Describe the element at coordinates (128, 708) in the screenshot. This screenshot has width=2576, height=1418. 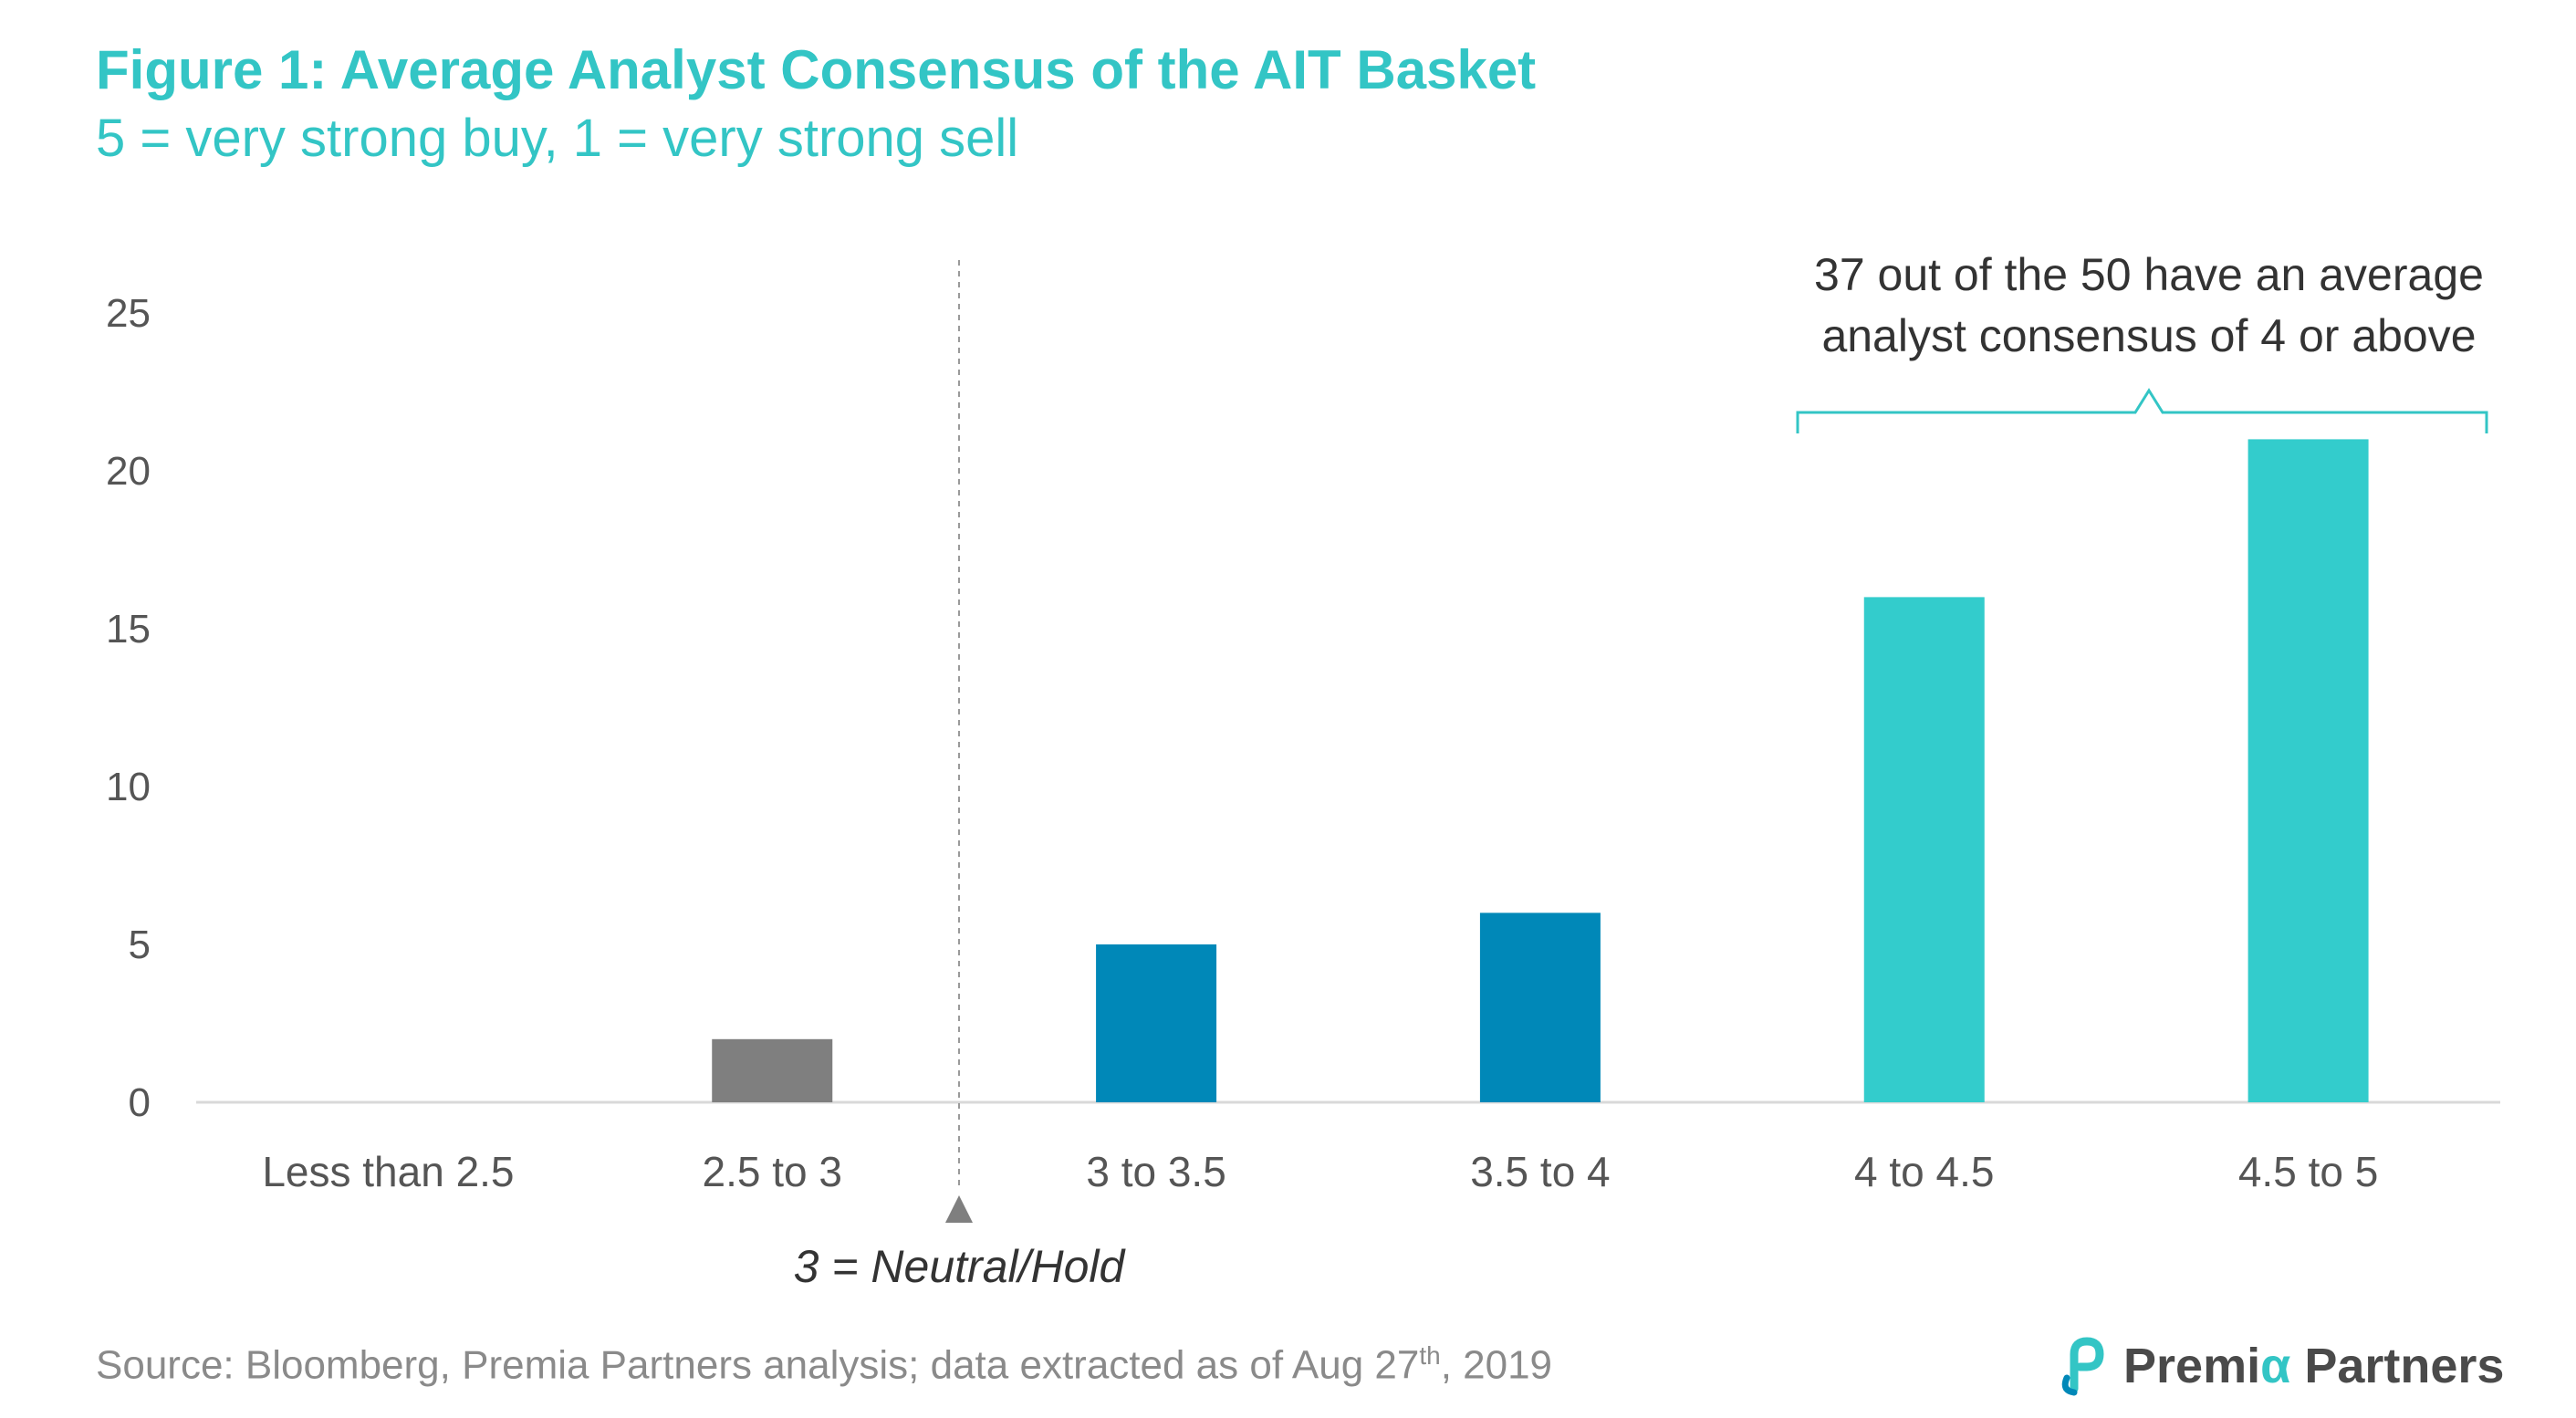
I see `y-axis-ticks: 0 5 10 15 20 25` at that location.